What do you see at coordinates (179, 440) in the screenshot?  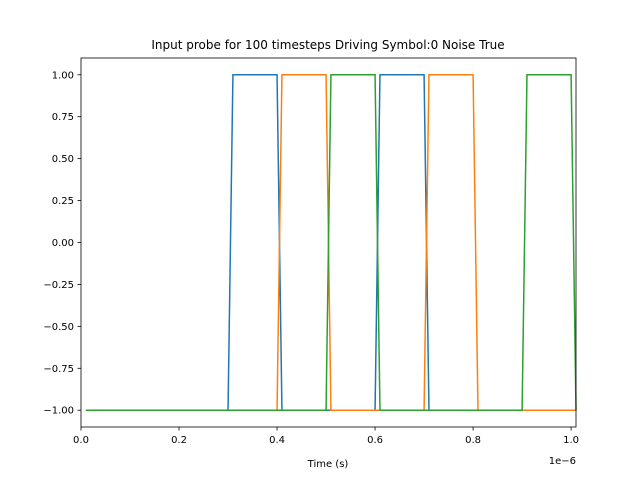 I see `x-tick-label: 0.2` at bounding box center [179, 440].